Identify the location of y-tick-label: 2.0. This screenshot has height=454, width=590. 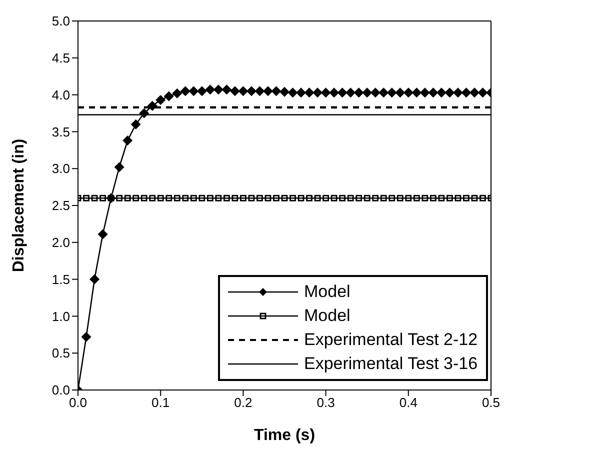
(61, 242).